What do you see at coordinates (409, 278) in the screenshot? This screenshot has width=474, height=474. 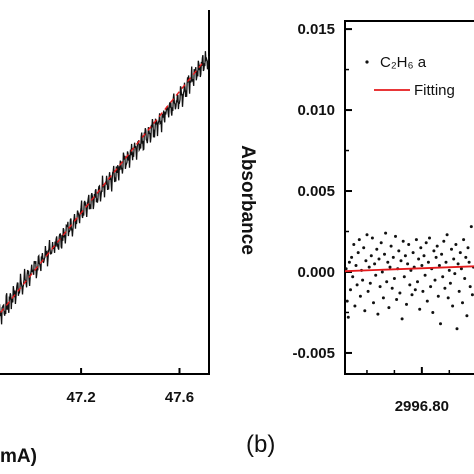 I see `panel-b-data-points` at bounding box center [409, 278].